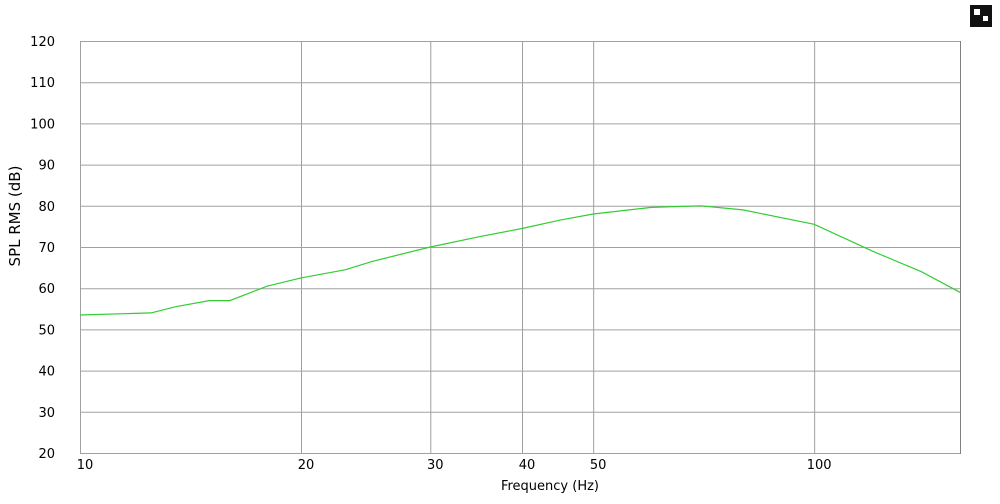 The width and height of the screenshot is (1000, 504). Describe the element at coordinates (550, 486) in the screenshot. I see `x-axis-label: Frequency (Hz)` at that location.